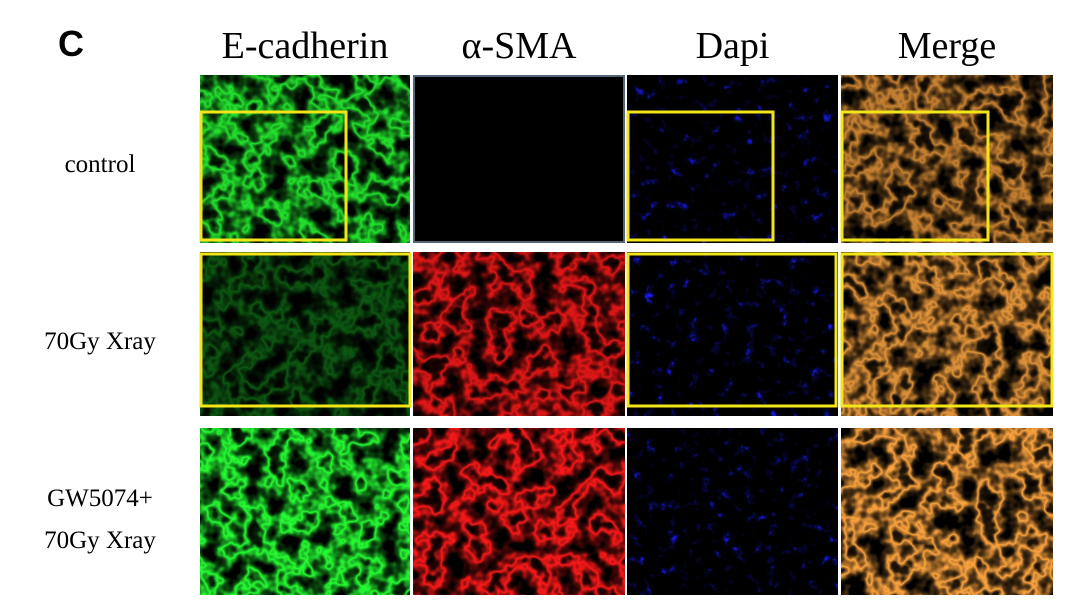 The image size is (1065, 615). What do you see at coordinates (305, 46) in the screenshot?
I see `column-header: E-cadherin` at bounding box center [305, 46].